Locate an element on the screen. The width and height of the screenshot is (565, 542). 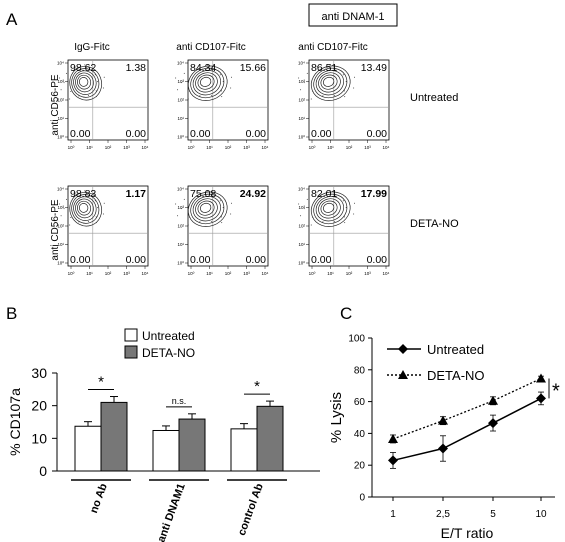
quadrant-value-upper-left: 98.83 is located at coordinates (83, 194).